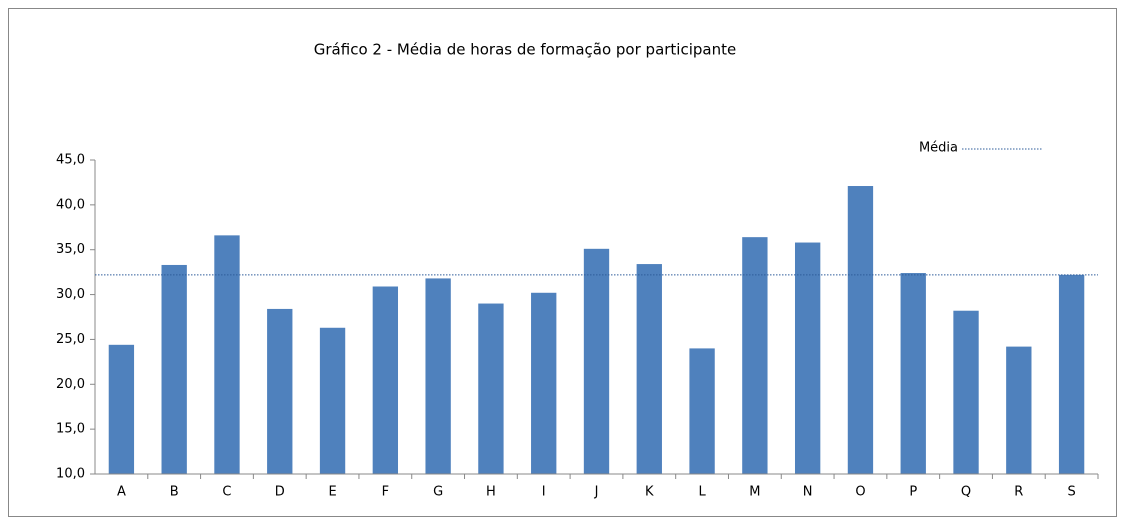 The height and width of the screenshot is (531, 1125). I want to click on y-tick-label: 25,0, so click(70, 339).